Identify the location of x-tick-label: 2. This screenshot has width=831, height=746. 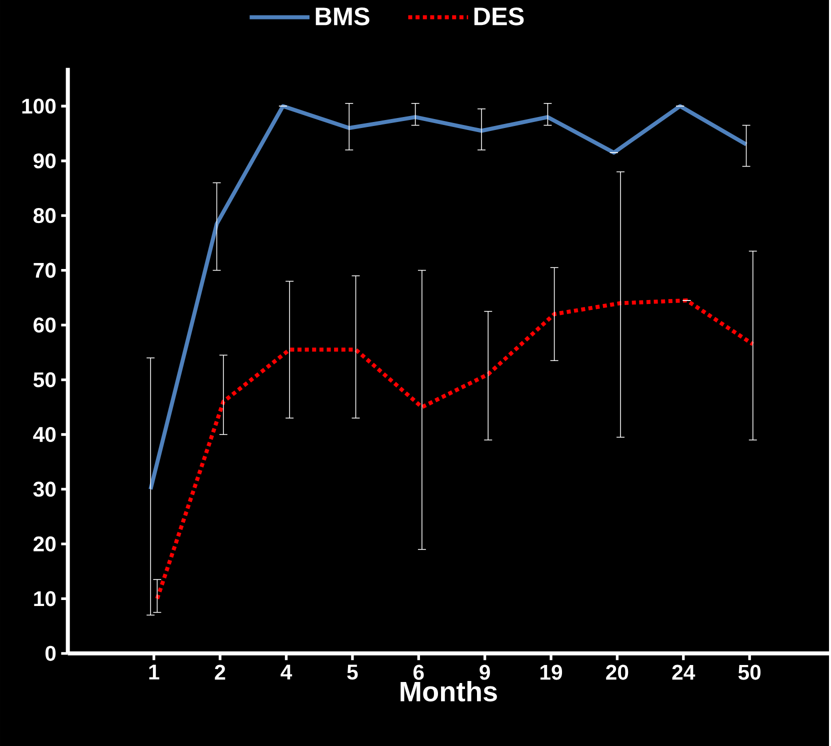
(220, 672).